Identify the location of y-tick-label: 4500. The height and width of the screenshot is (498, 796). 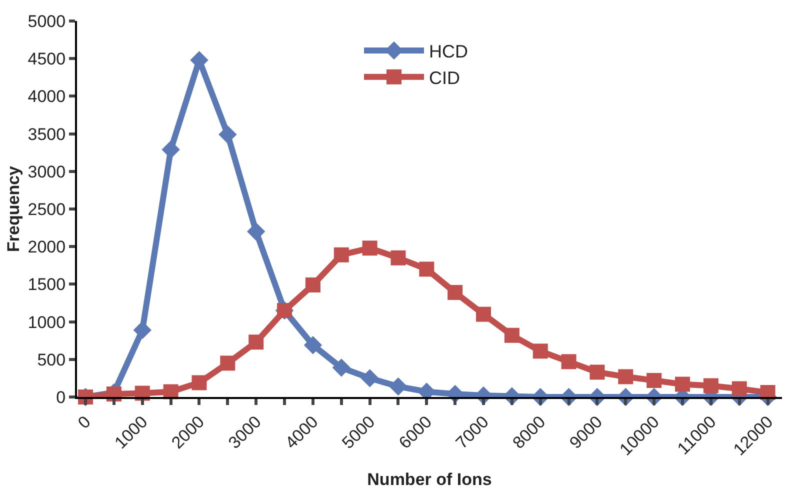
(47, 59).